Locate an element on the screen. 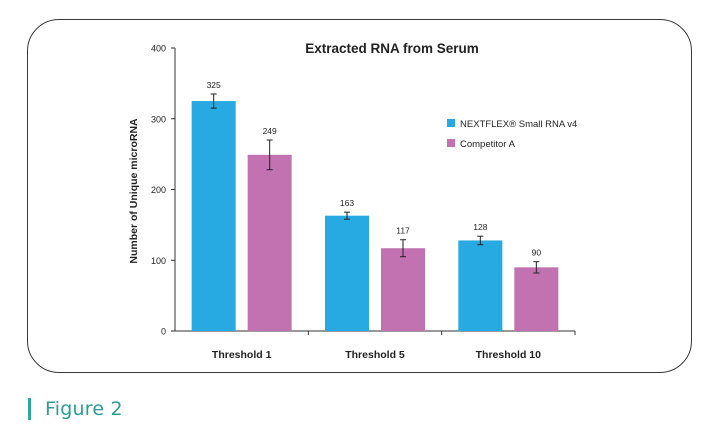  legend-label: NEXTFLEX® Small RNA v4 is located at coordinates (518, 124).